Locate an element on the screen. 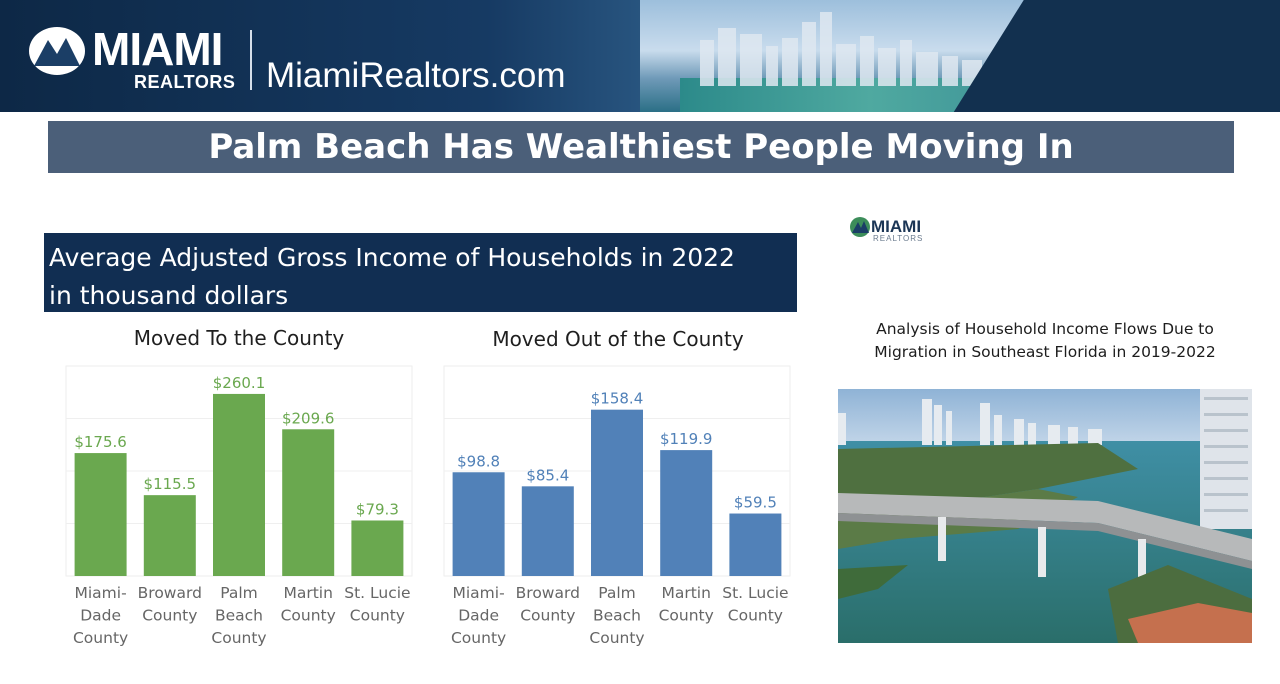  skyline-buildings is located at coordinates (841, 49).